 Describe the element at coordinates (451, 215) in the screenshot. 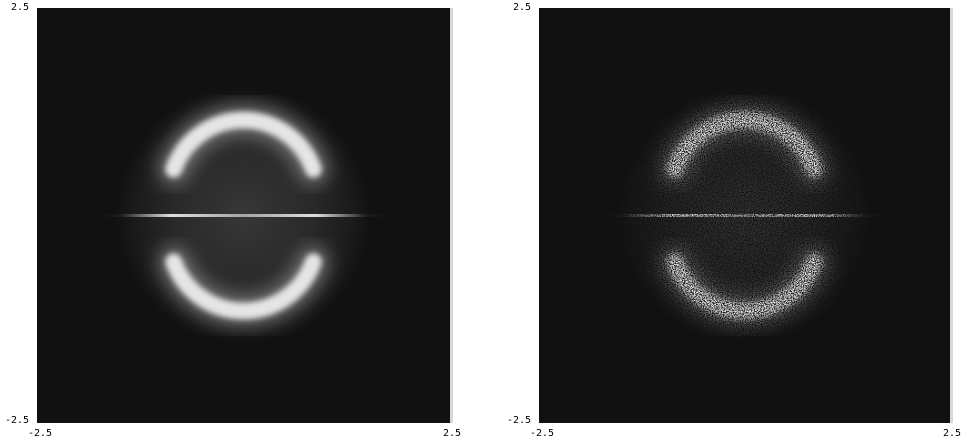

I see `left-plot-edge` at that location.